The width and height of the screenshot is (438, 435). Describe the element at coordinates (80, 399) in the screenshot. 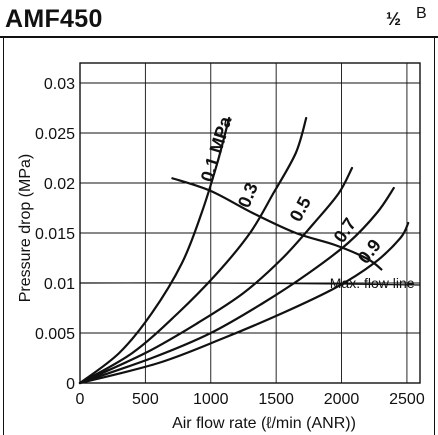

I see `x-tick-label: 0` at that location.